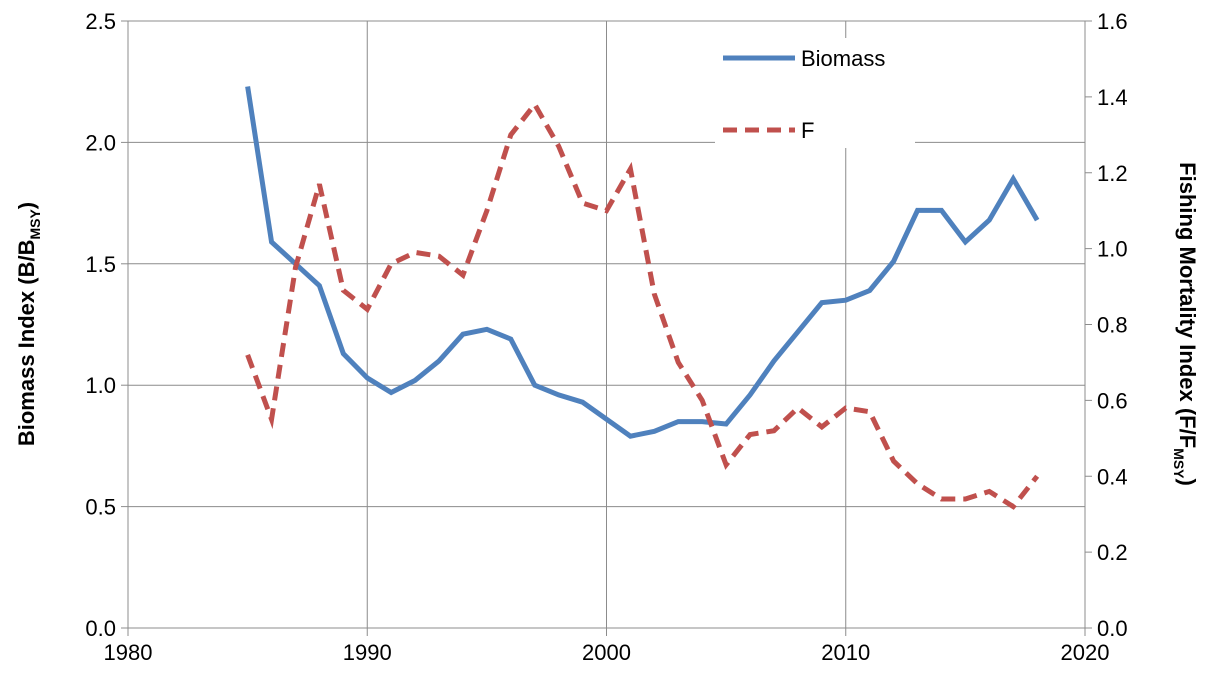  Describe the element at coordinates (1112, 476) in the screenshot. I see `y2-tick-label: 0.4` at that location.